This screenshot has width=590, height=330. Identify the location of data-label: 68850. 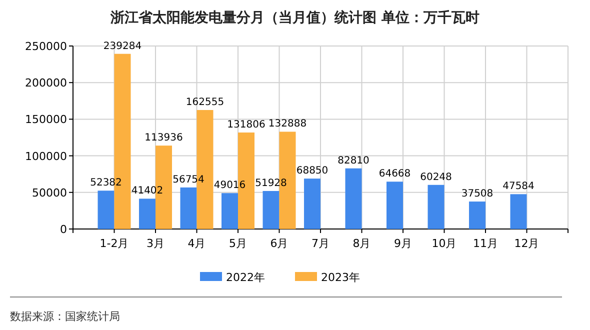
(312, 171).